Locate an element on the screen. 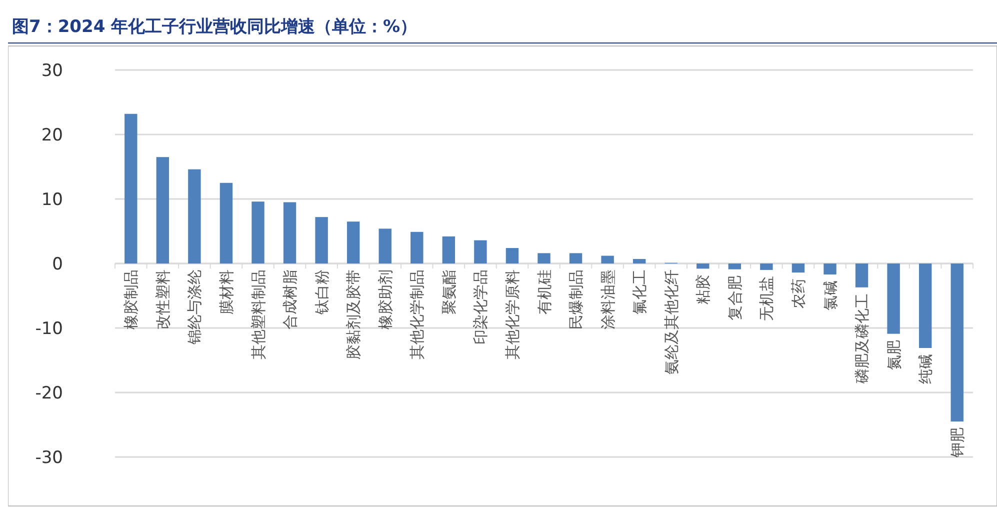 Image resolution: width=997 pixels, height=514 pixels. x-tick-label: 农药 is located at coordinates (798, 293).